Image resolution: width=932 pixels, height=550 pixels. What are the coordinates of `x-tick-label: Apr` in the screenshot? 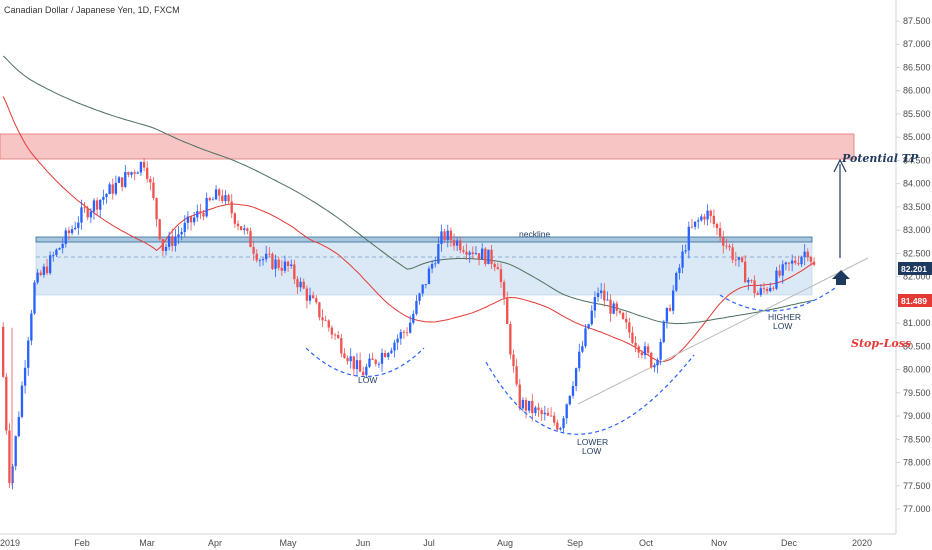 It's located at (215, 543).